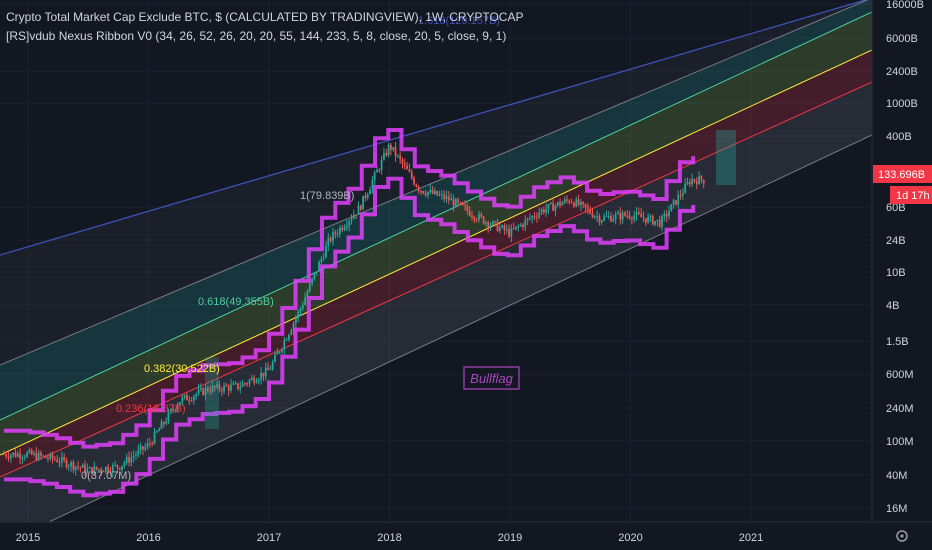 The width and height of the screenshot is (932, 550). Describe the element at coordinates (466, 536) in the screenshot. I see `x-axis-bg` at that location.